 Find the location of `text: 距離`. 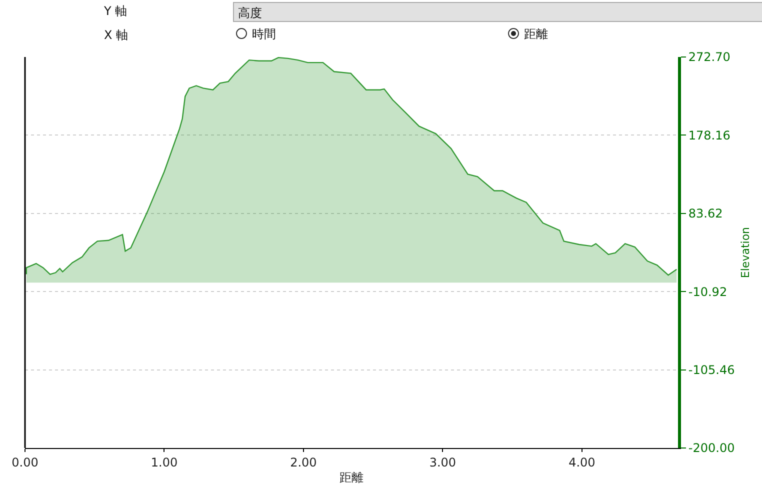

text: 距離 is located at coordinates (536, 34).